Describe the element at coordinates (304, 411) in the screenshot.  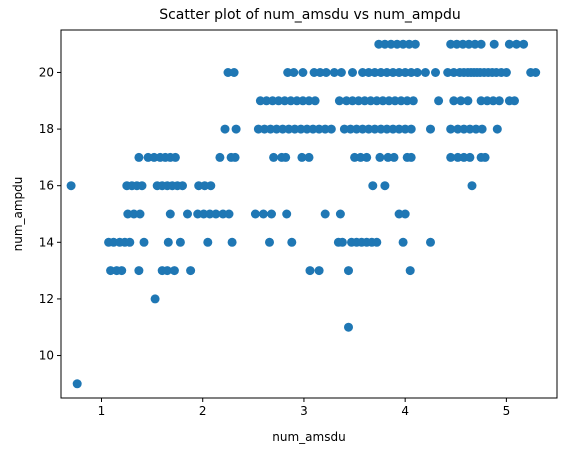
I see `x-tick-label: 3` at that location.